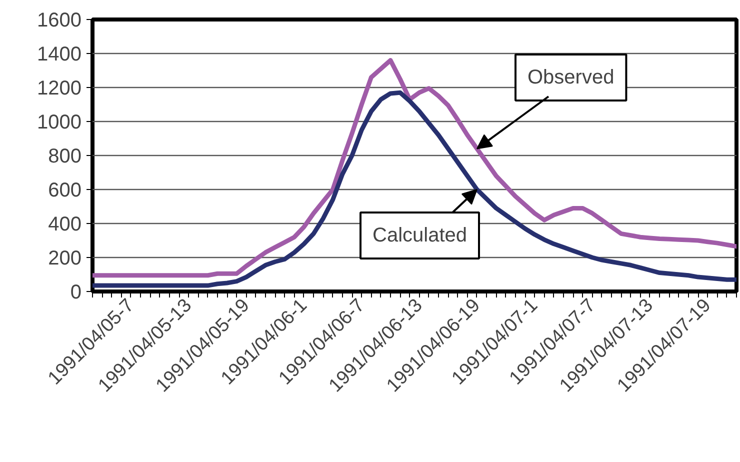  I want to click on y-tick-label: 1400, so click(59, 55).